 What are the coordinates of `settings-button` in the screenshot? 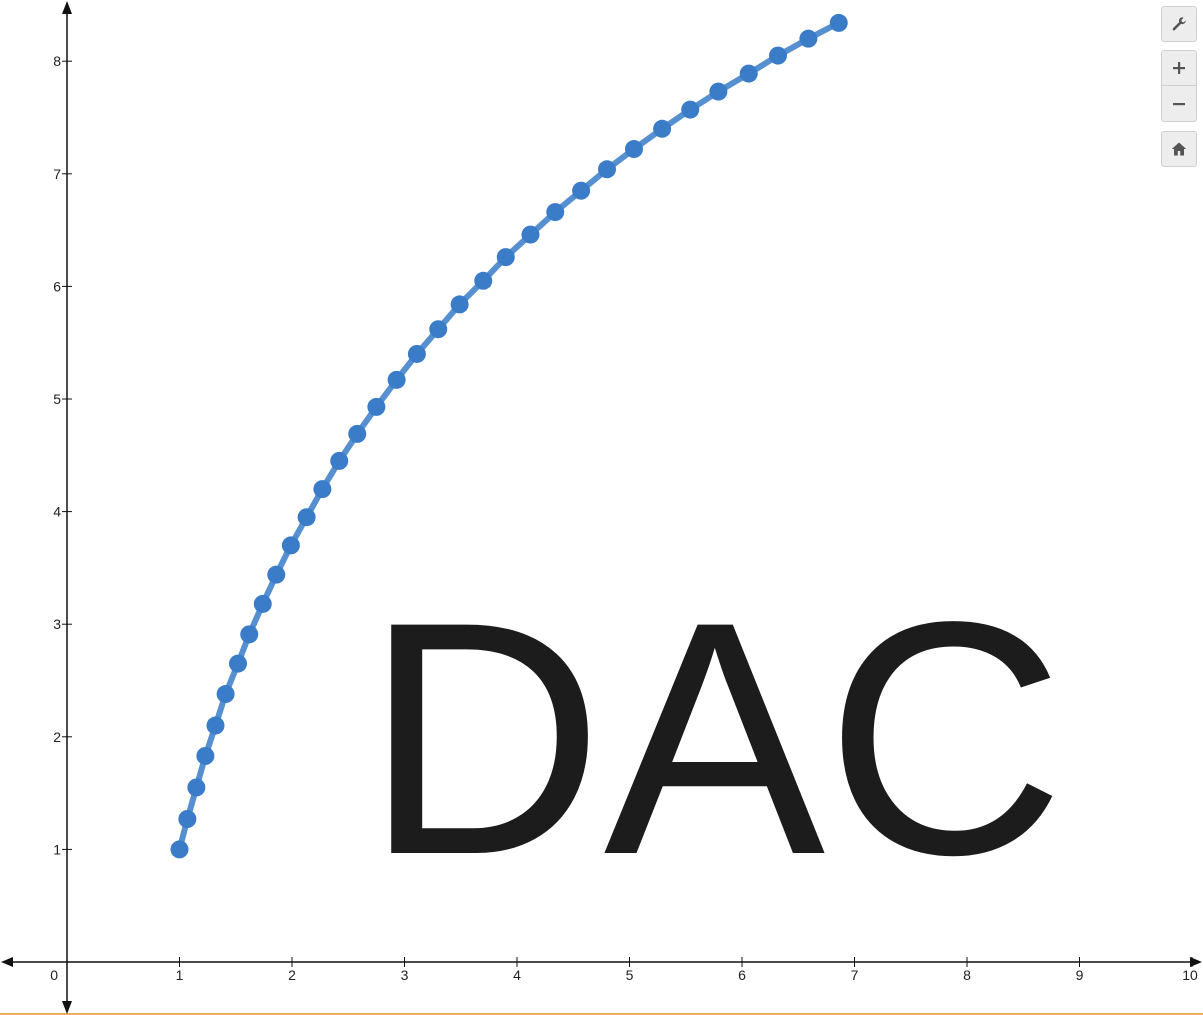 It's located at (1179, 24).